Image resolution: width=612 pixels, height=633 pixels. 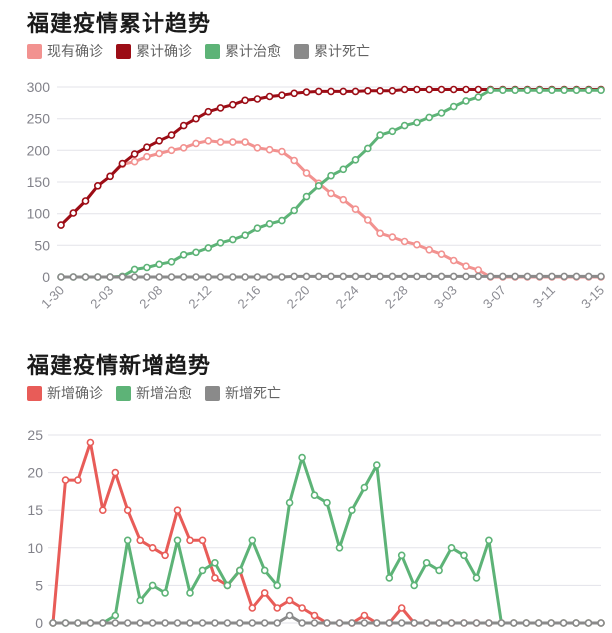 What do you see at coordinates (154, 51) in the screenshot?
I see `legend-item-cumulative-confirmed: 累计确诊` at bounding box center [154, 51].